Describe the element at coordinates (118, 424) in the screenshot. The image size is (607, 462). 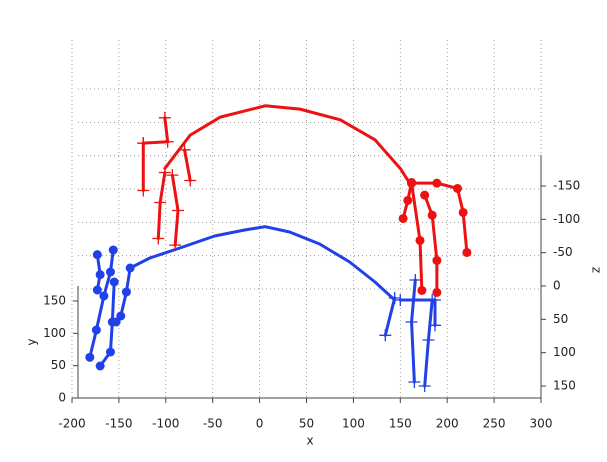
I see `x-tick-label: -150` at that location.